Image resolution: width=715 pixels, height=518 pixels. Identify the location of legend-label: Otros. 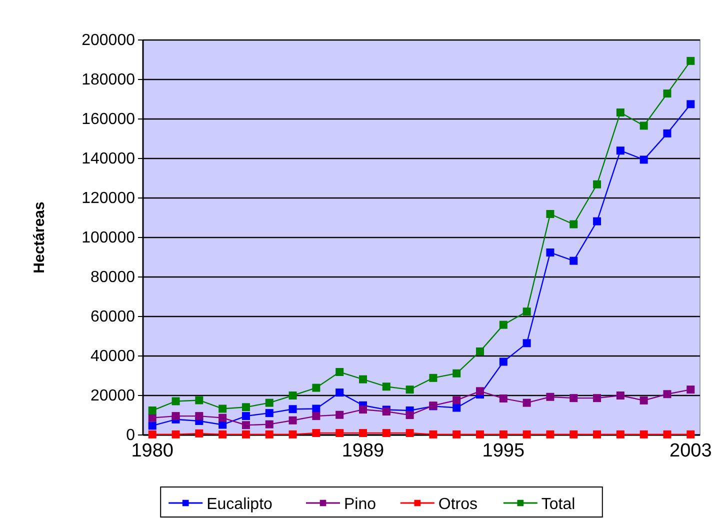
(458, 504).